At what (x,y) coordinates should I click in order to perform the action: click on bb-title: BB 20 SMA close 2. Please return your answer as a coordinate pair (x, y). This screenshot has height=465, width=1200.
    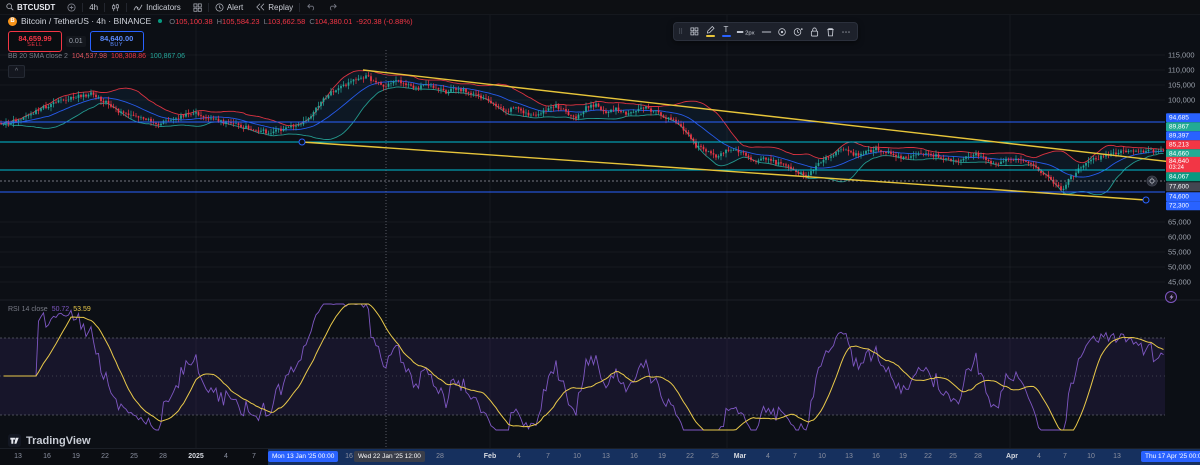
    Looking at the image, I should click on (38, 56).